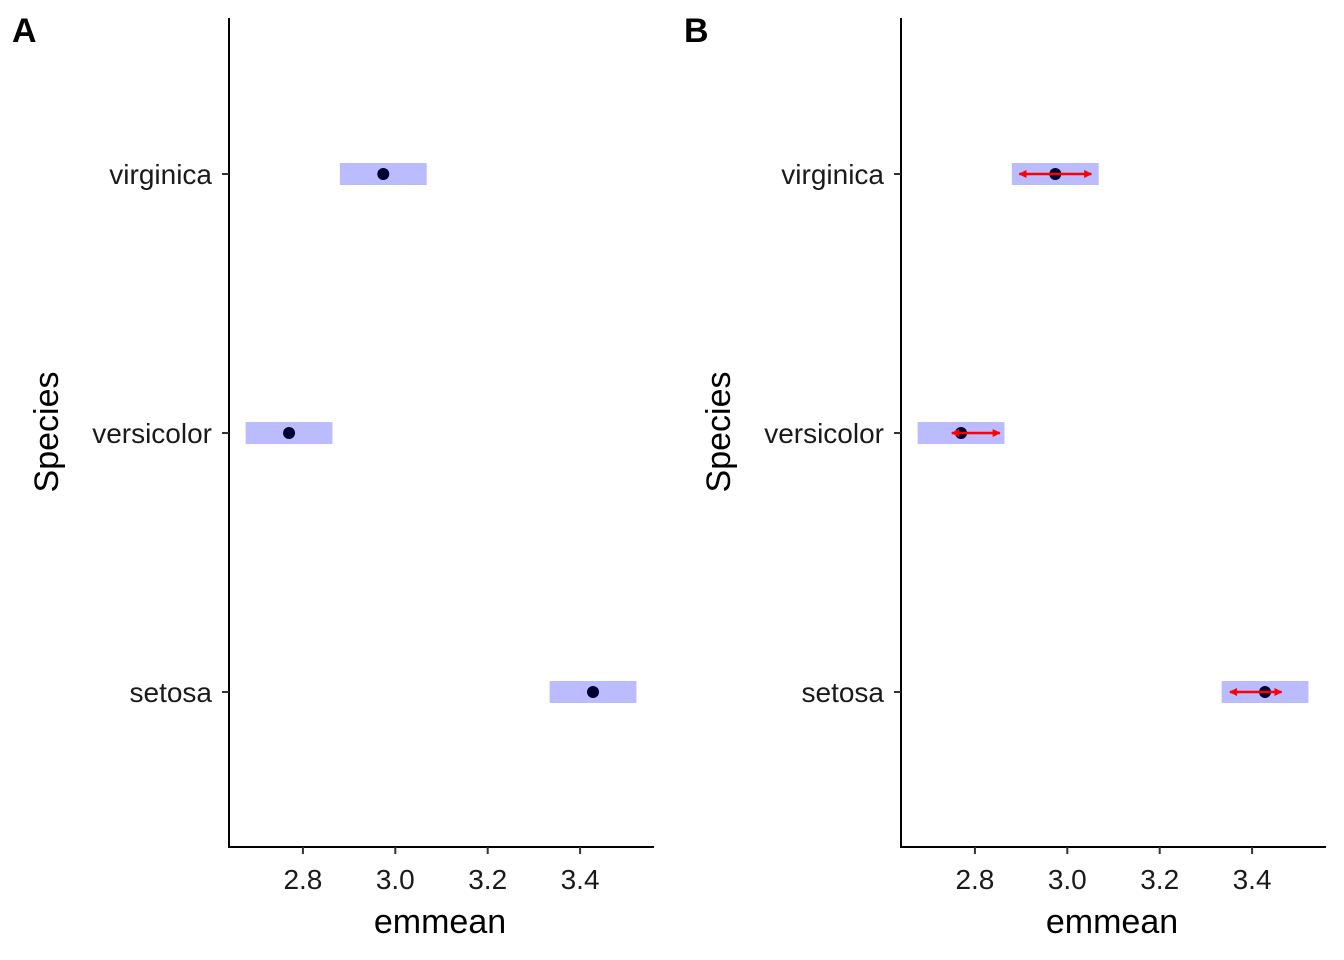 The image size is (1344, 960). I want to click on panel-b-x-axis-title: emmean, so click(1112, 922).